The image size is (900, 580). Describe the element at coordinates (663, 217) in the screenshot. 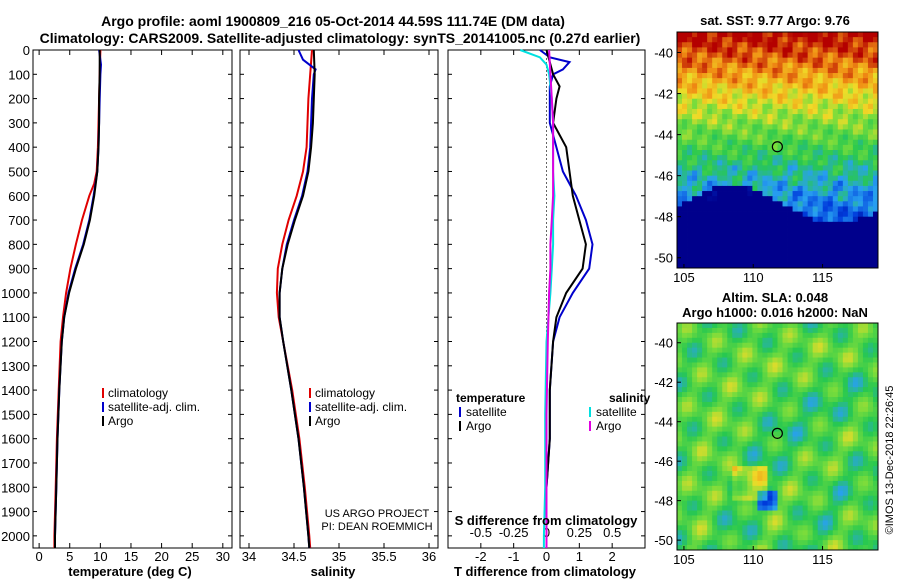

I see `map-y-tick-label: -48` at that location.